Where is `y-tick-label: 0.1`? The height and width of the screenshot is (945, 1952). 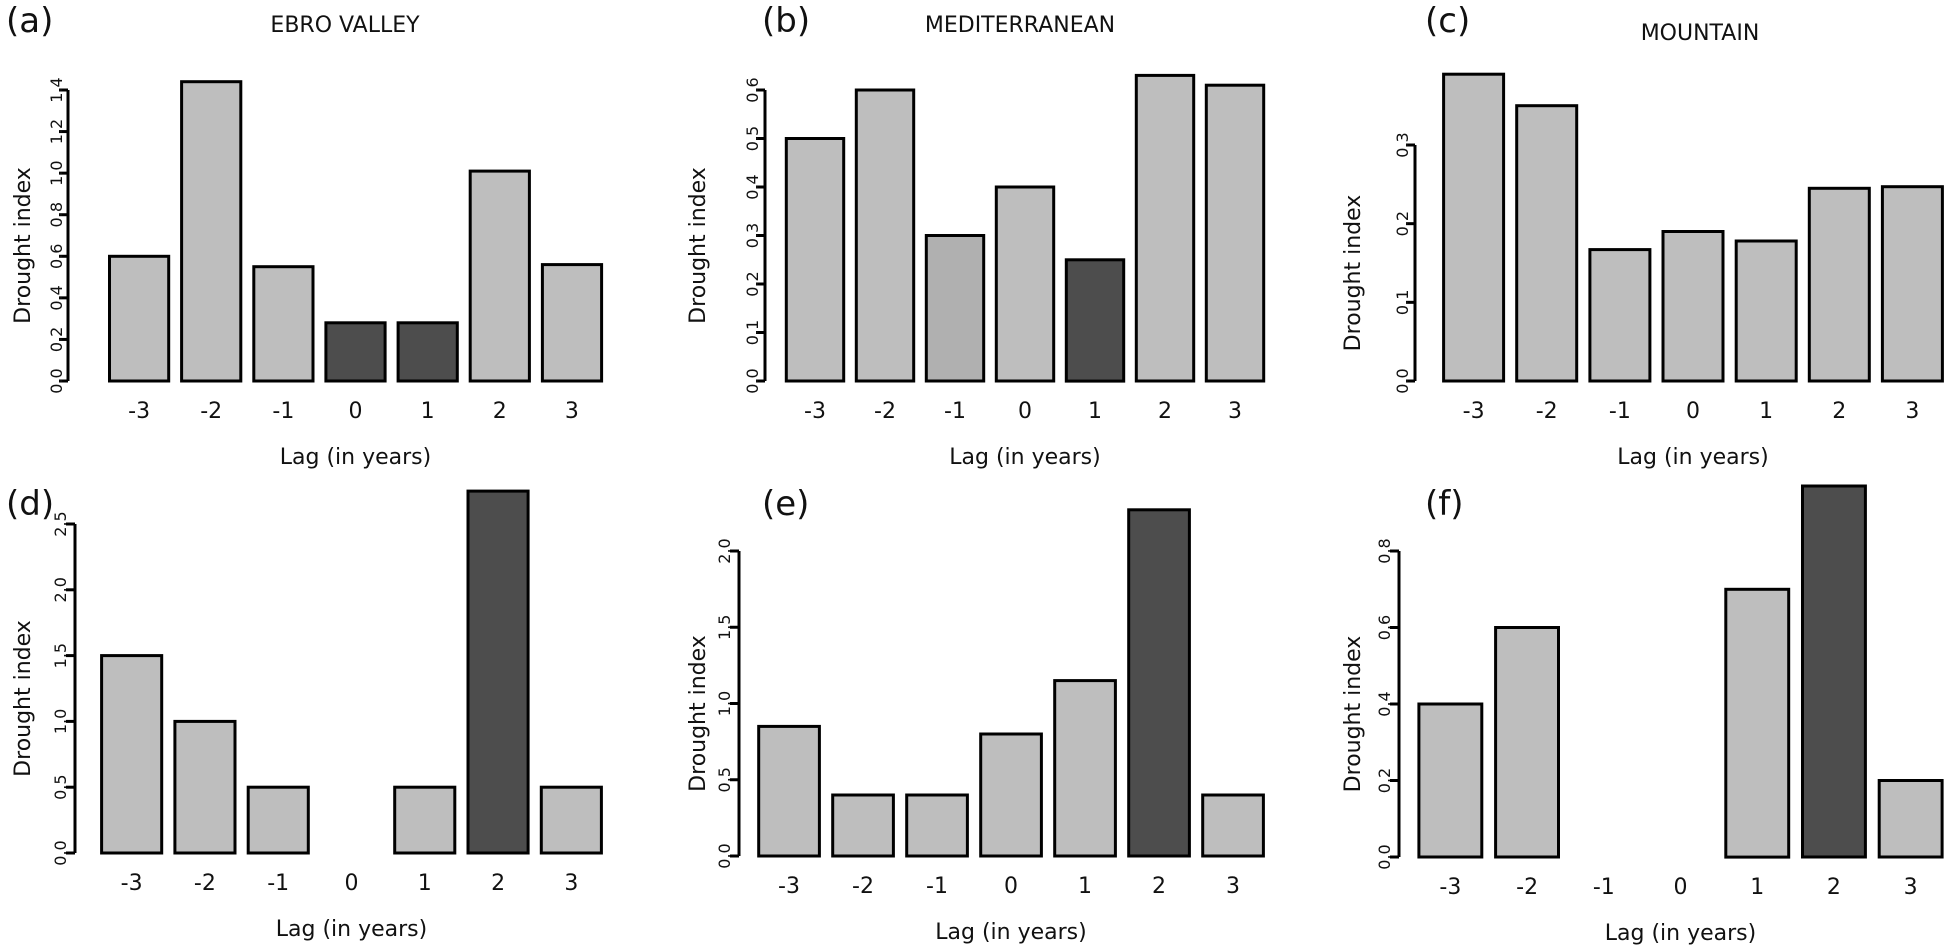
y-tick-label: 0.1 is located at coordinates (752, 332).